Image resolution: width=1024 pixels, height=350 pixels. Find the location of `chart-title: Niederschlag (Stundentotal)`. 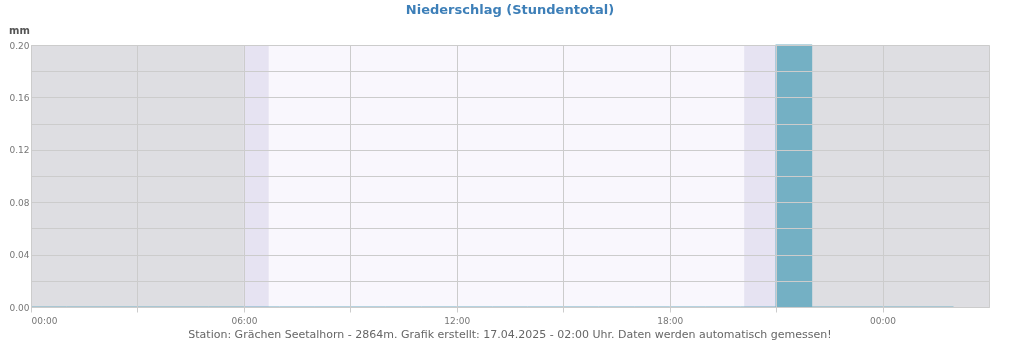

chart-title: Niederschlag (Stundentotal) is located at coordinates (510, 9).